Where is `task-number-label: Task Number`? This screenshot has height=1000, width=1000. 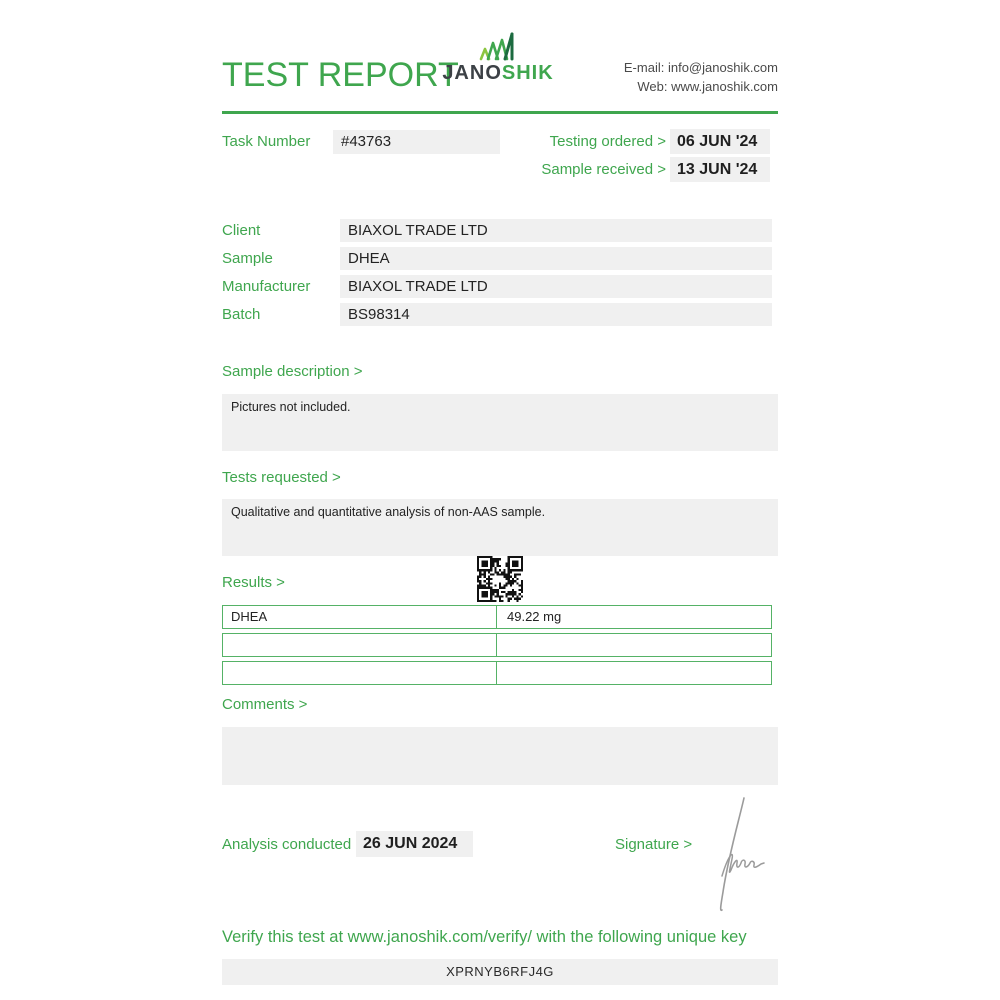 task-number-label: Task Number is located at coordinates (266, 141).